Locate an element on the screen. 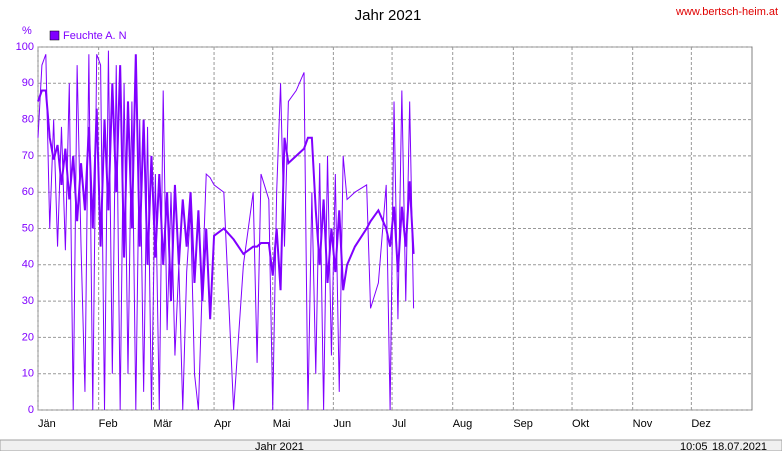 This screenshot has width=782, height=451. y-tick-label: 20 is located at coordinates (28, 337).